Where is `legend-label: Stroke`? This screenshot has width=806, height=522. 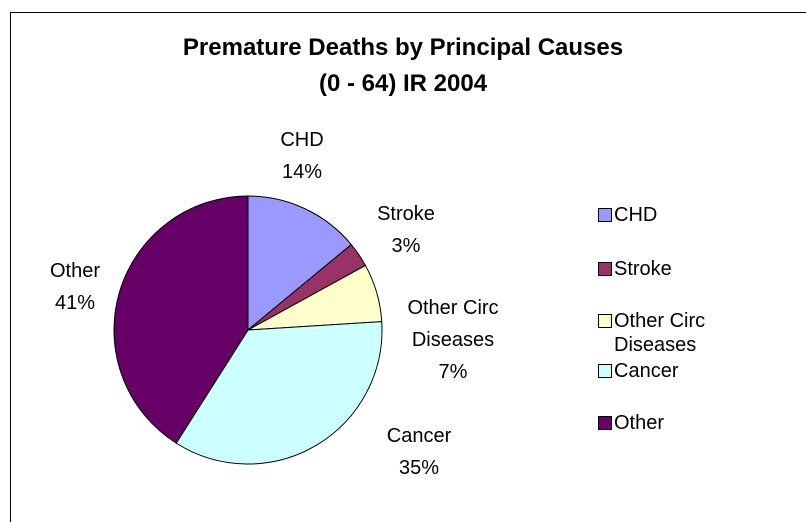 legend-label: Stroke is located at coordinates (643, 269).